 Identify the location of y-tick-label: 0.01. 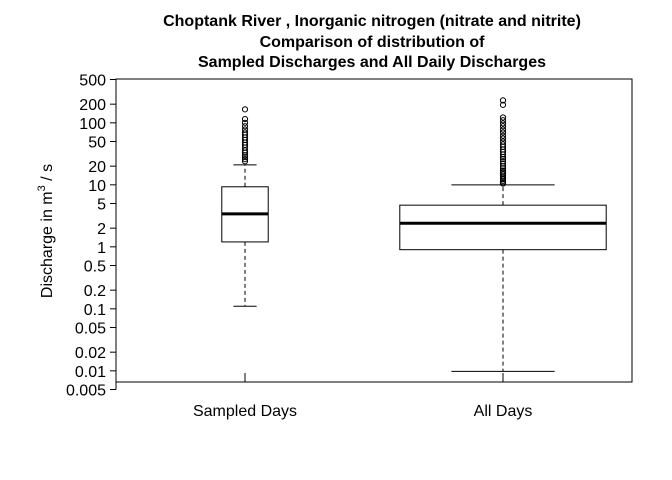
(90, 372).